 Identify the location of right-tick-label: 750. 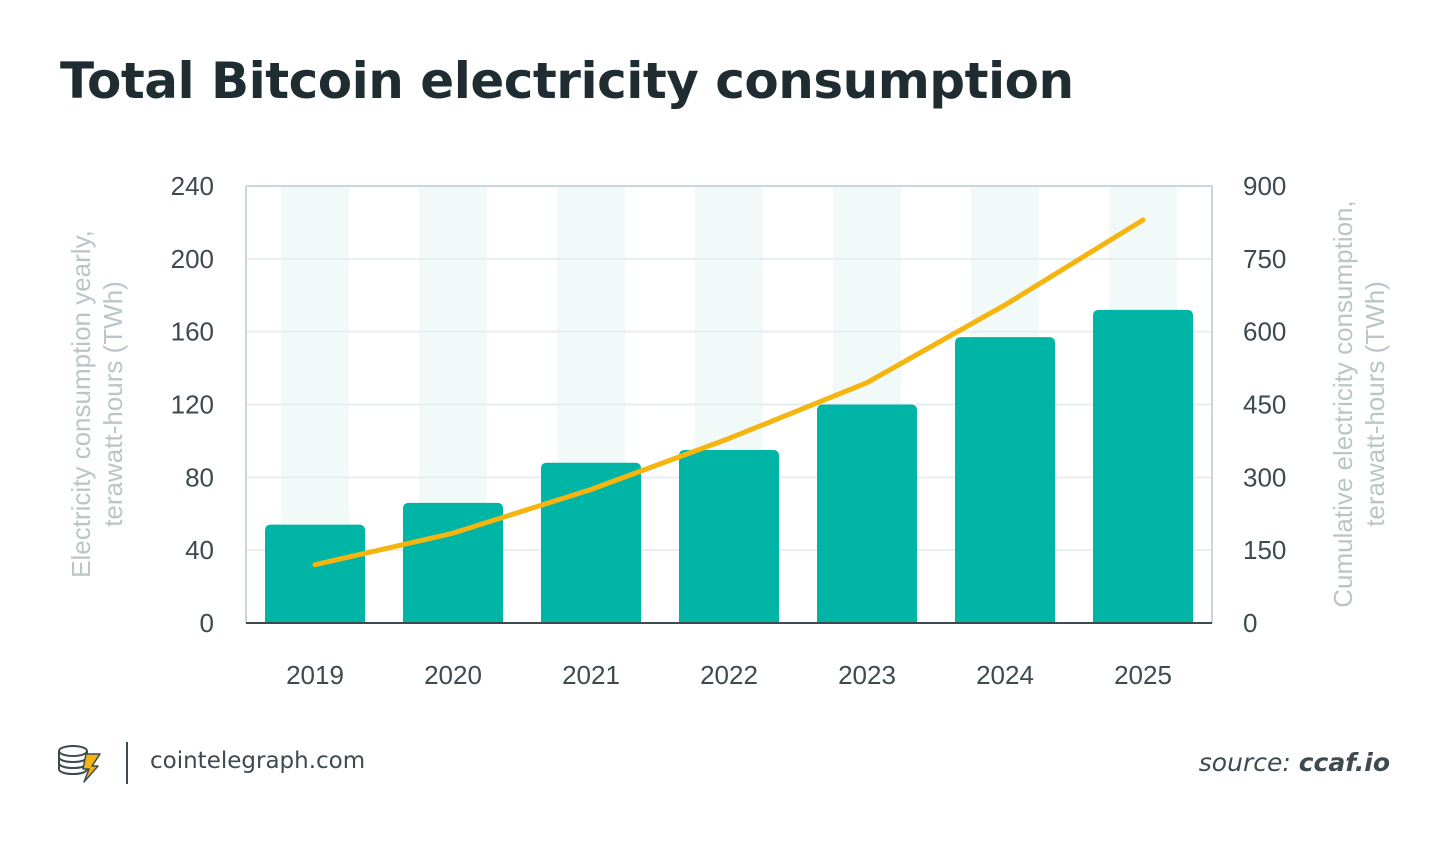
(1264, 259).